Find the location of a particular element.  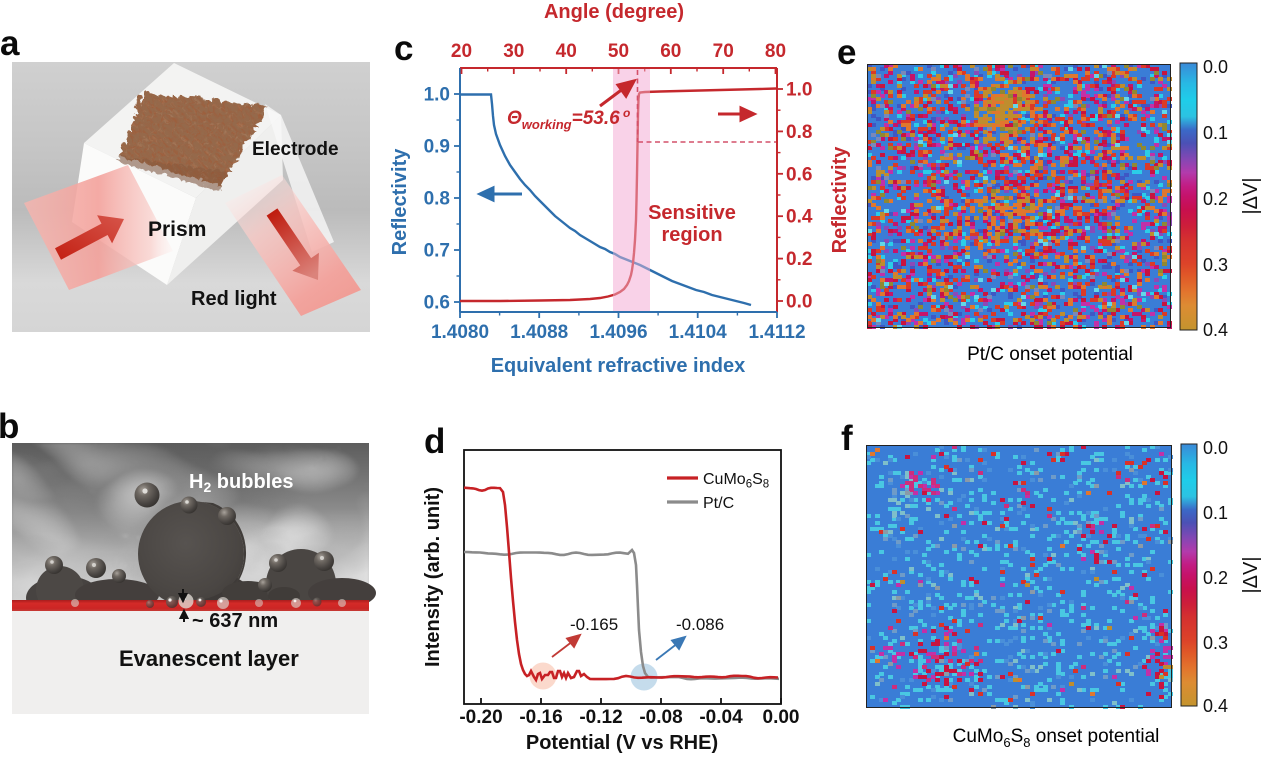

svg-text: 80 is located at coordinates (775, 51).